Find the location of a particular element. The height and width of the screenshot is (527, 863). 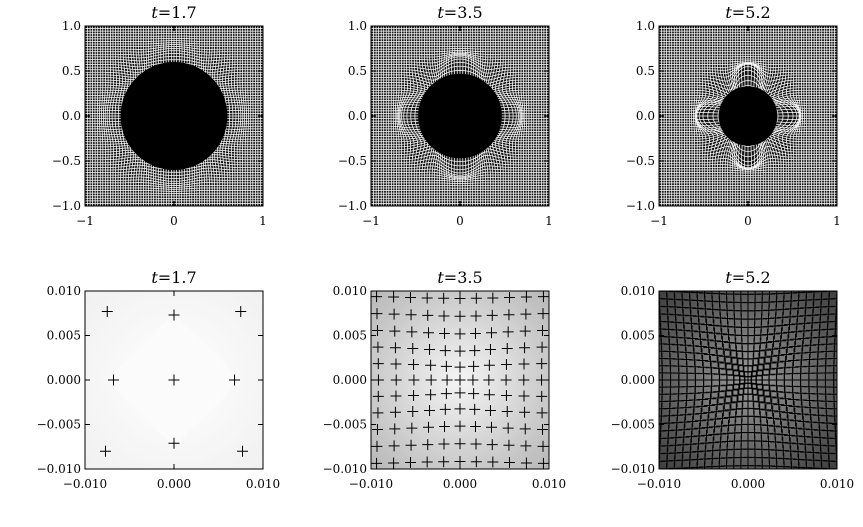

dense-region is located at coordinates (460, 116).